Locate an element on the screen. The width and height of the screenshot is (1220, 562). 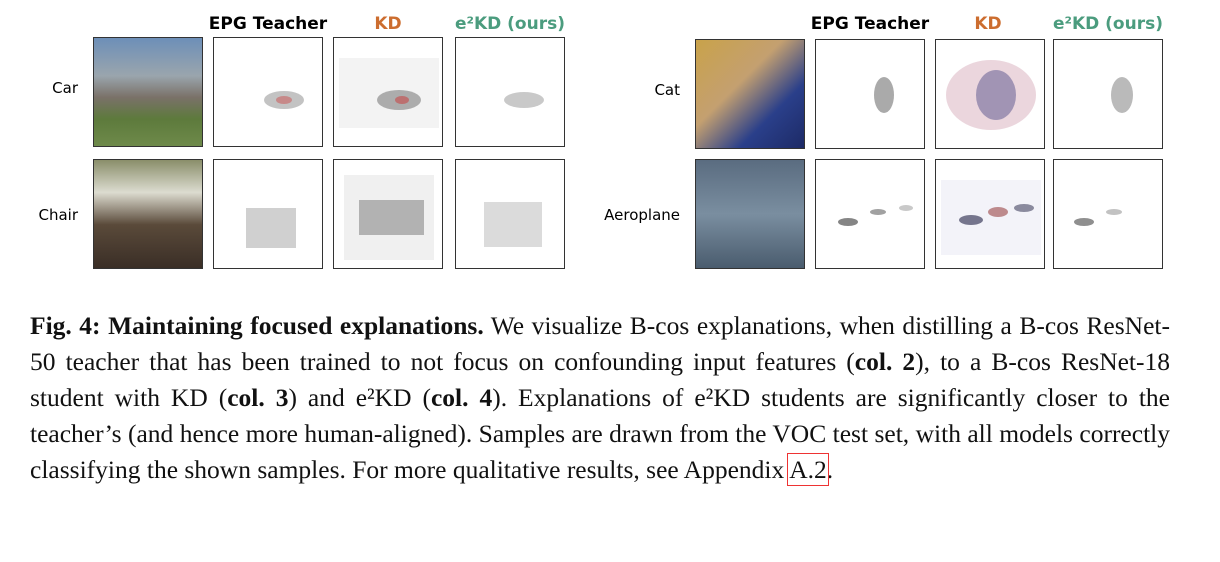
row-label: Car is located at coordinates (65, 88).